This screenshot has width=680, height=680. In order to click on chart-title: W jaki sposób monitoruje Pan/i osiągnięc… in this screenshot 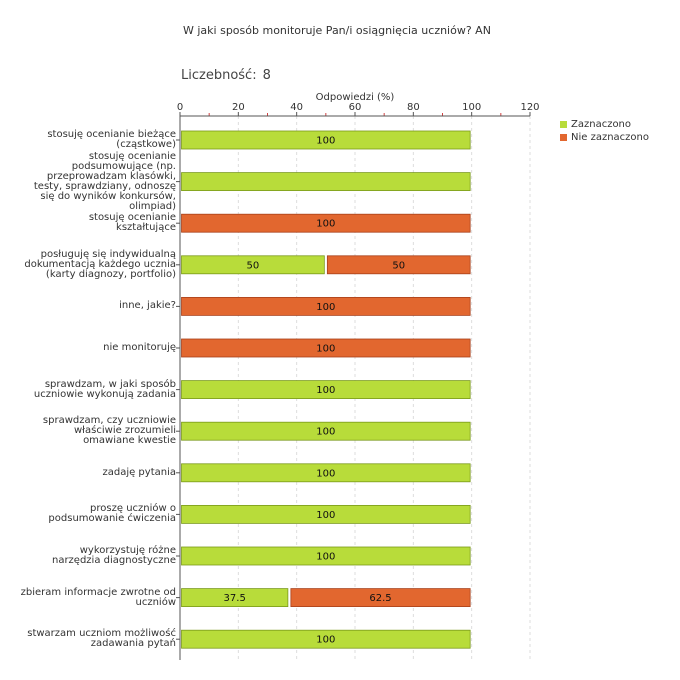, I will do `click(337, 30)`.